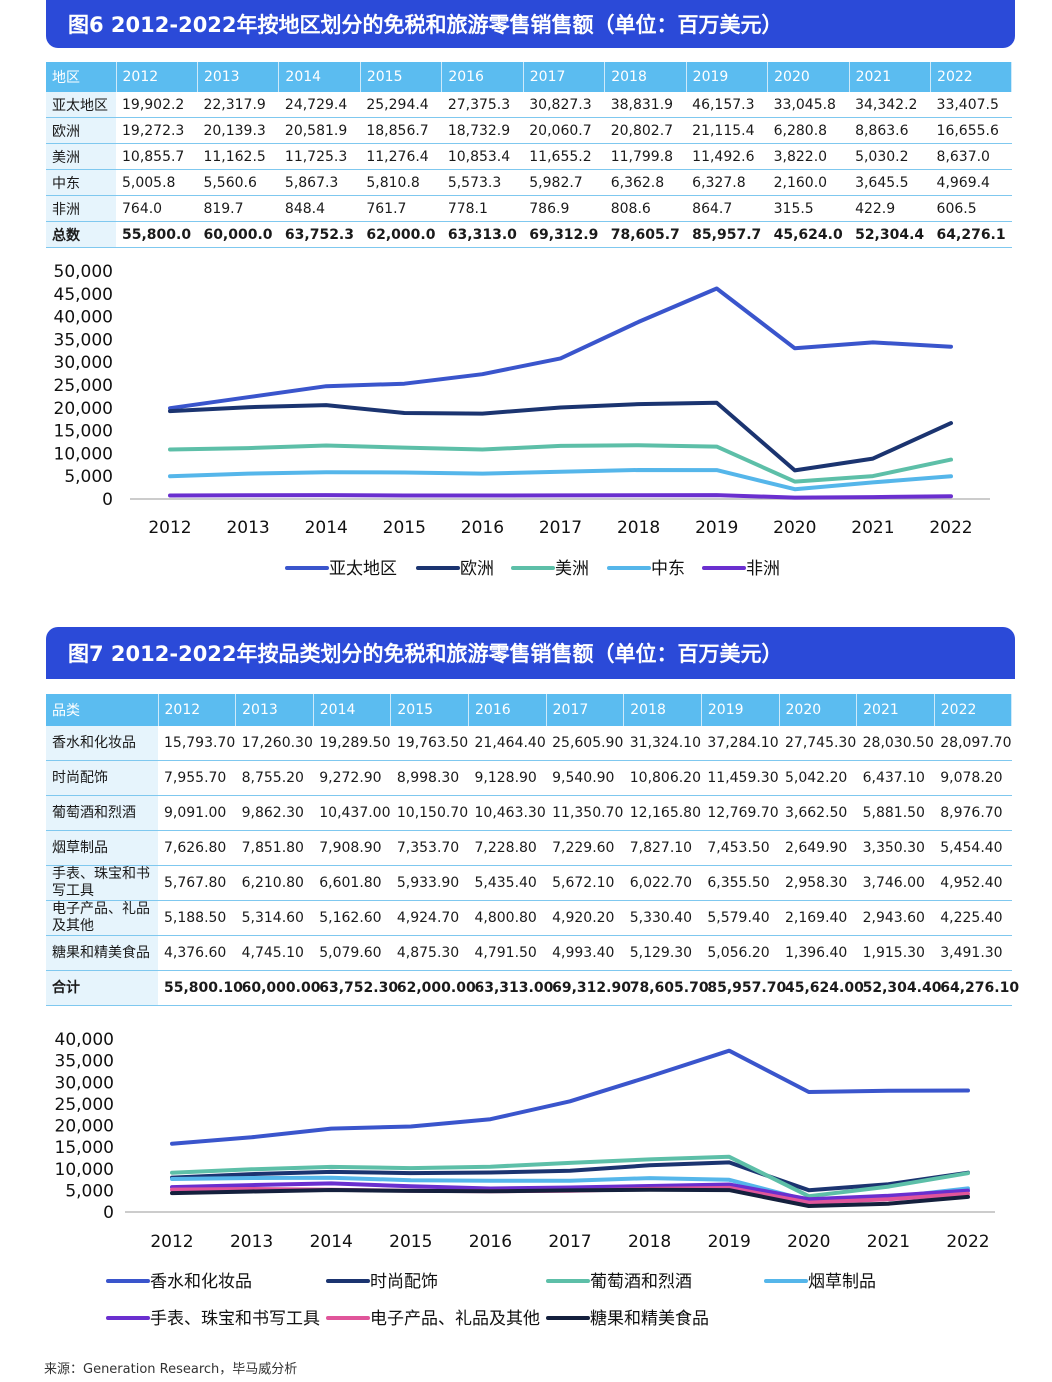 The height and width of the screenshot is (1382, 1052). What do you see at coordinates (83, 363) in the screenshot?
I see `y-tick-label: 30,000` at bounding box center [83, 363].